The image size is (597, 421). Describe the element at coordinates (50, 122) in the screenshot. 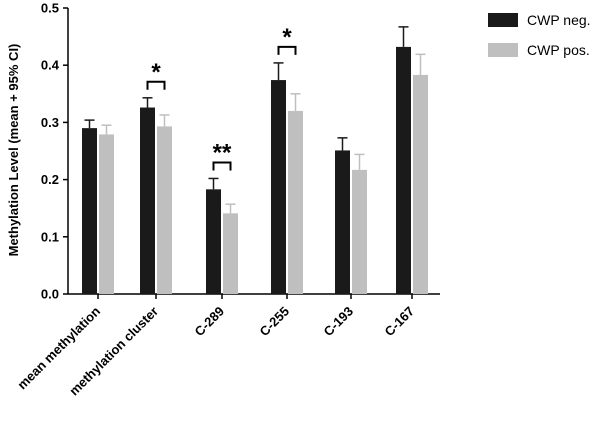

I see `y-tick-label: 0.3` at that location.